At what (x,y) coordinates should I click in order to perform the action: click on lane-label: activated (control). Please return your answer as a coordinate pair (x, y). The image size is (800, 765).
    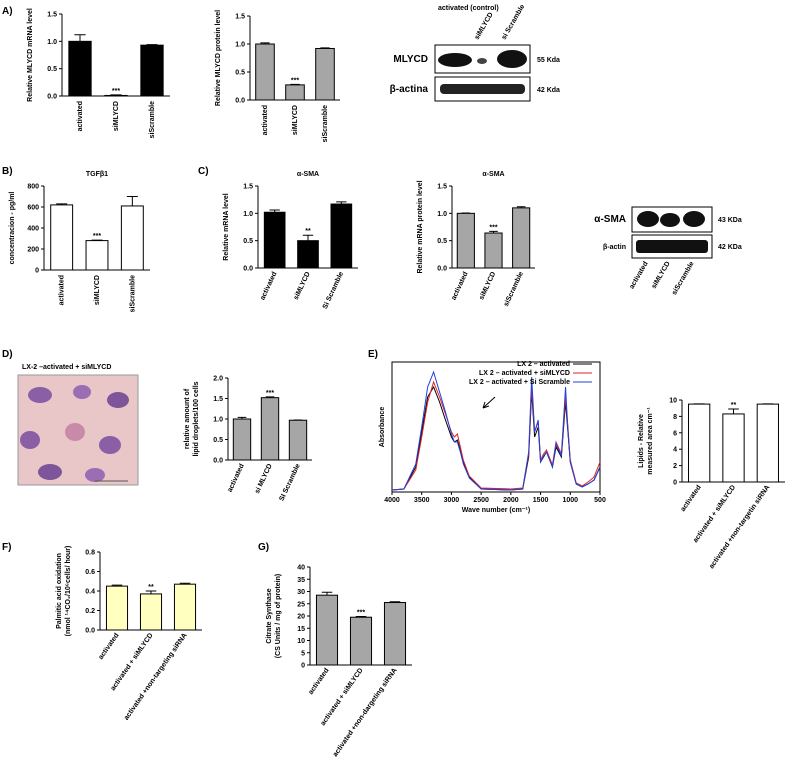
    Looking at the image, I should click on (468, 8).